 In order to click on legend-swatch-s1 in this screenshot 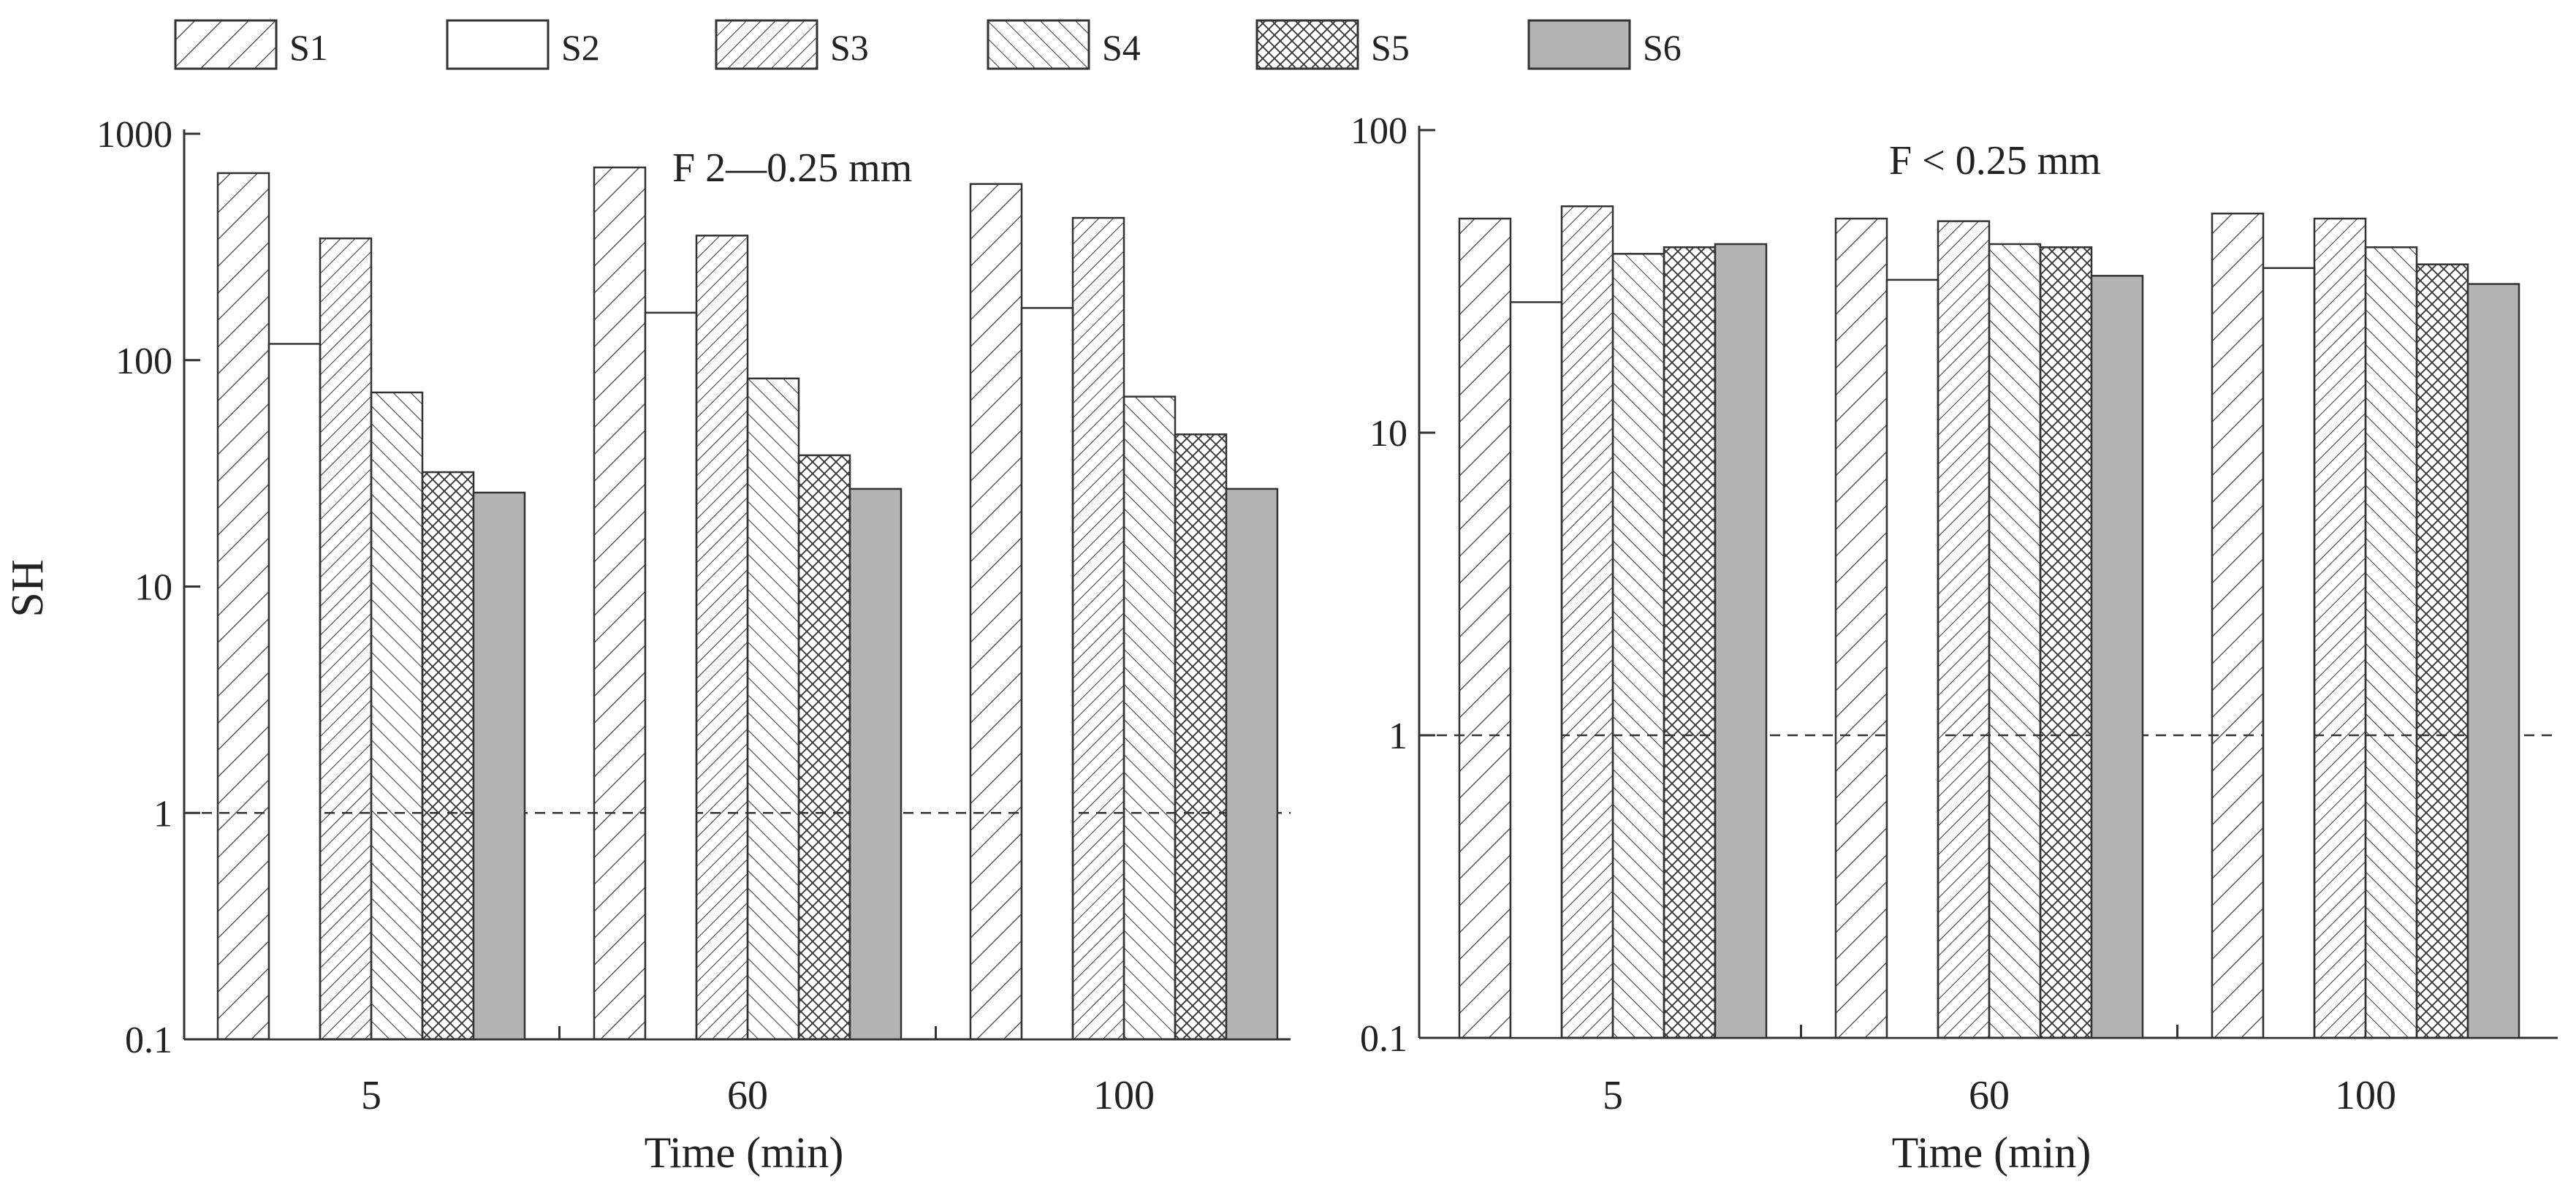, I will do `click(226, 44)`.